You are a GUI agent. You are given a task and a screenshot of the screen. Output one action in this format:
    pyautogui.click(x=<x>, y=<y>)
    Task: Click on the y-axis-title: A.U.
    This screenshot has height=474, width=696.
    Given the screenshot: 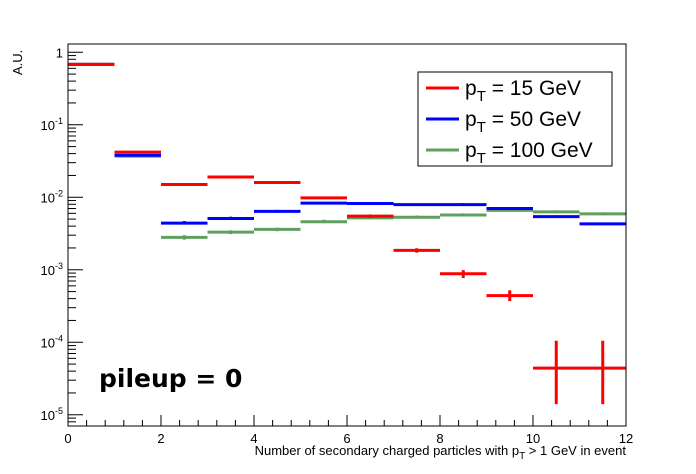 What is the action you would take?
    pyautogui.click(x=17, y=62)
    